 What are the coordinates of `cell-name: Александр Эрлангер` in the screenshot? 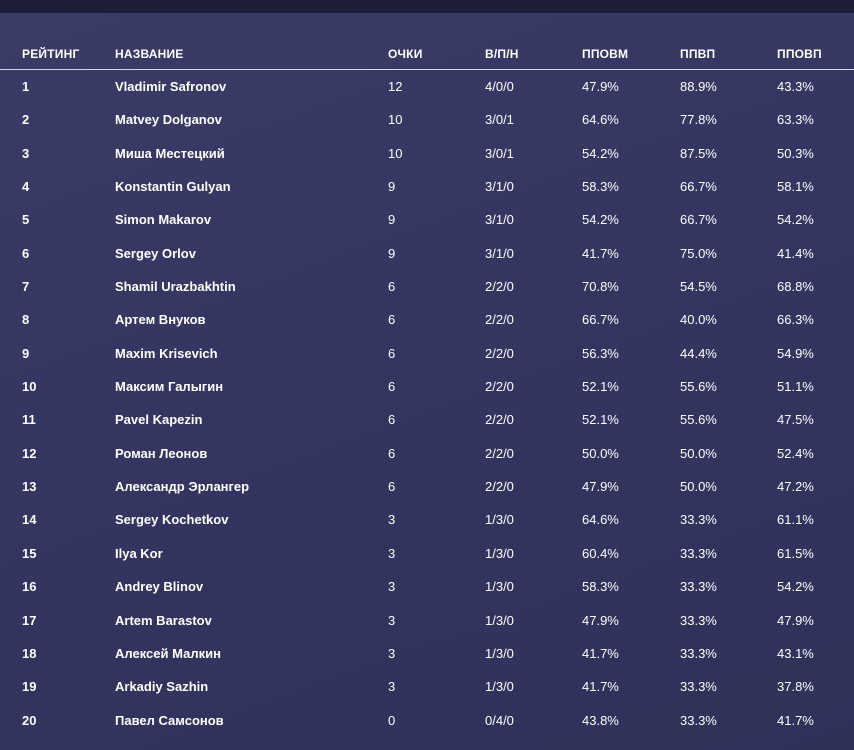 It's located at (182, 487).